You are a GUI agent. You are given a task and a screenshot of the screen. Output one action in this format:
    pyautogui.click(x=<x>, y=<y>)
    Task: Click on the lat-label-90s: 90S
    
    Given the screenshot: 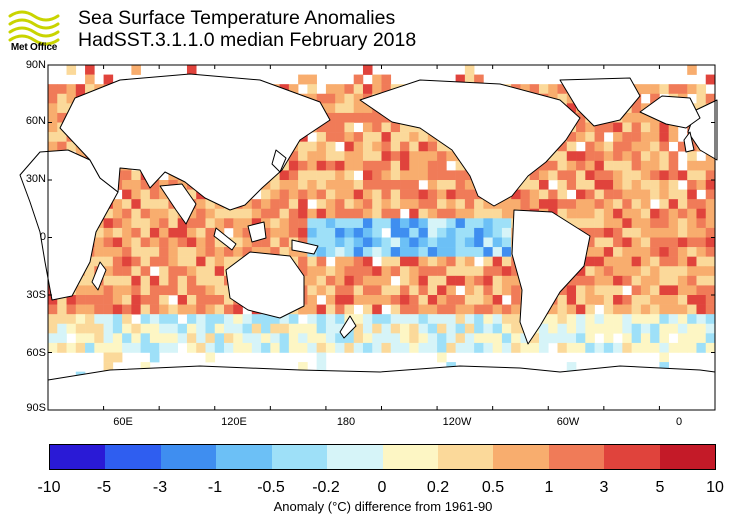 What is the action you would take?
    pyautogui.click(x=36, y=408)
    